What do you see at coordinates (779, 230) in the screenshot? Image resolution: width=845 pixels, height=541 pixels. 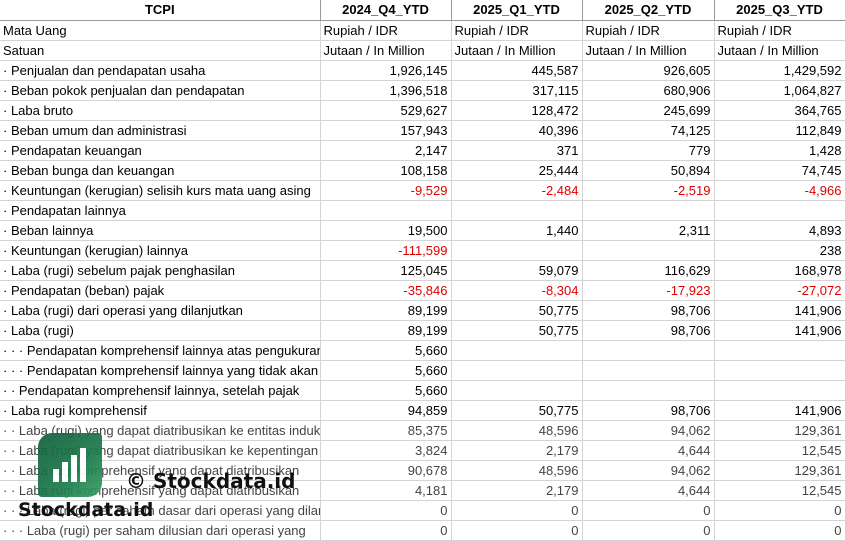 I see `value-cell: 4,893` at bounding box center [779, 230].